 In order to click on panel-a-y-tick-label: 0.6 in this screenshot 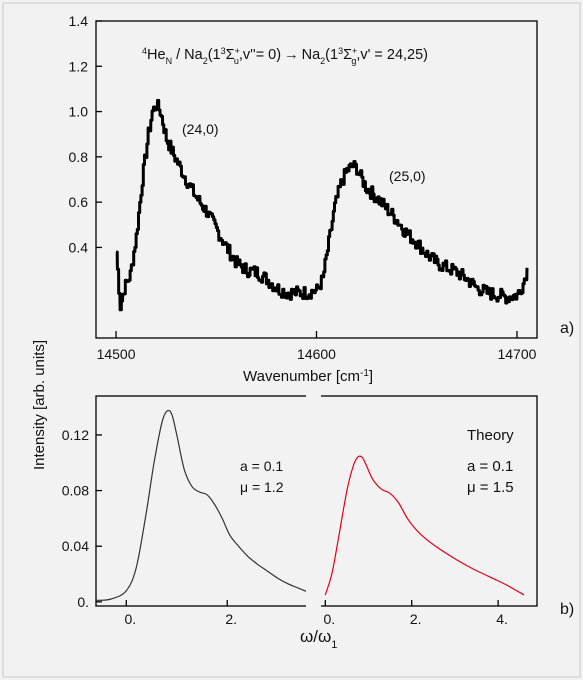, I will do `click(79, 202)`.